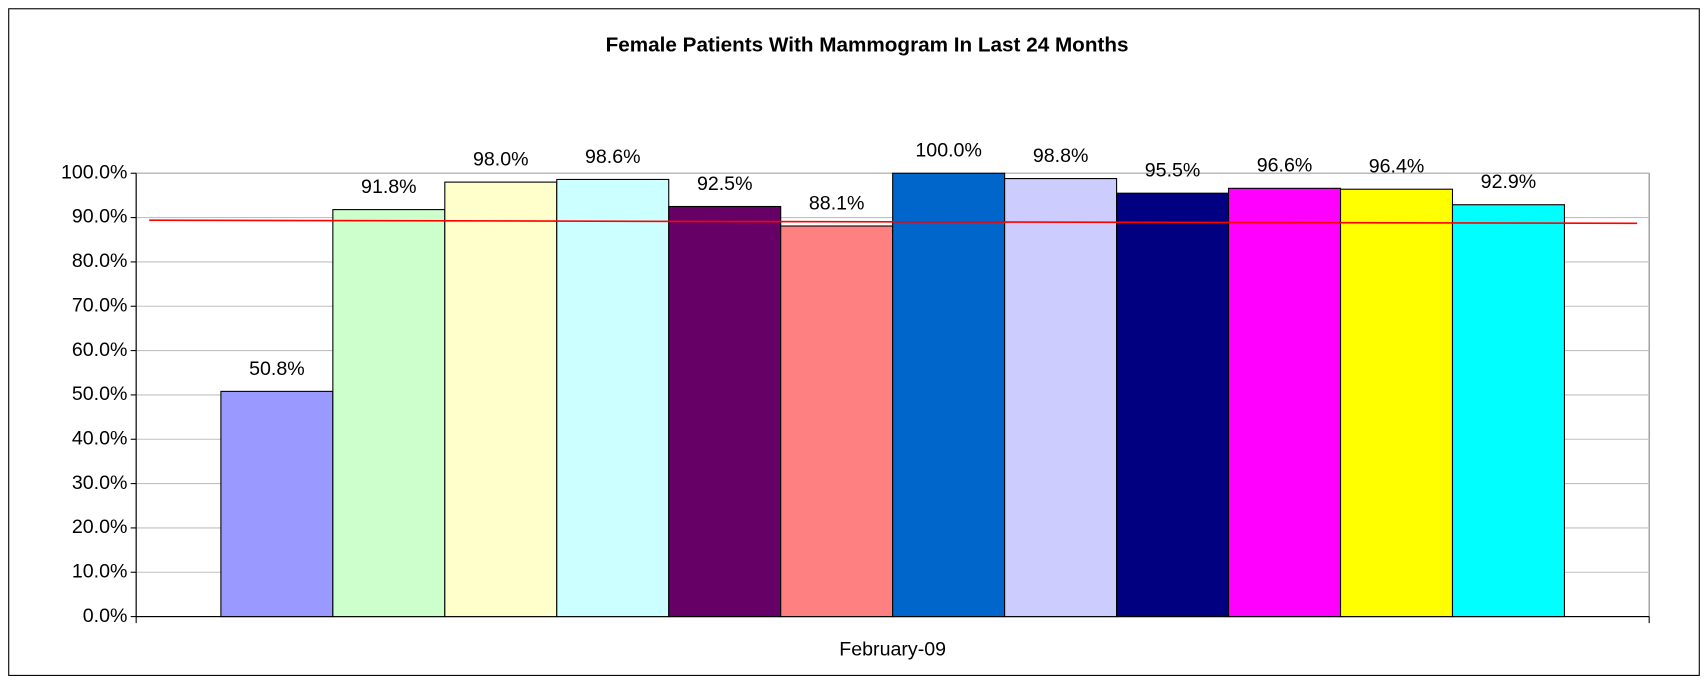 The image size is (1708, 682). I want to click on y-tick-label: 60.0%, so click(100, 350).